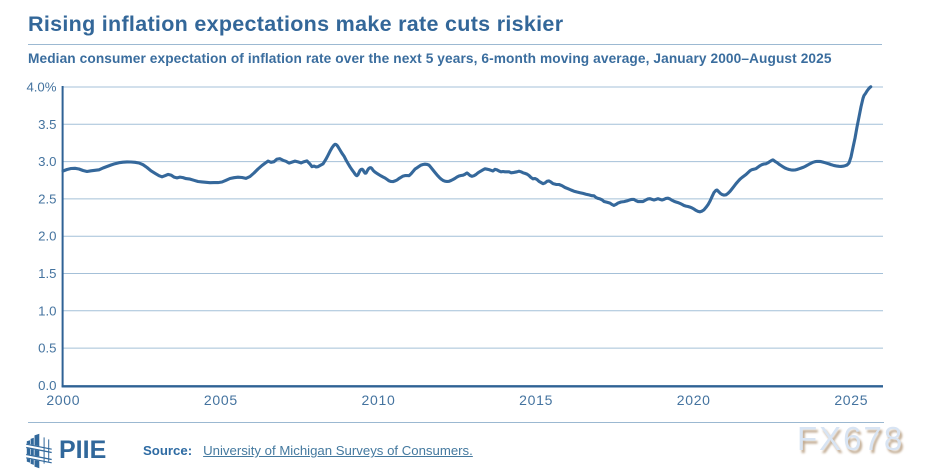  I want to click on svg-text: 0.0, so click(47, 385).